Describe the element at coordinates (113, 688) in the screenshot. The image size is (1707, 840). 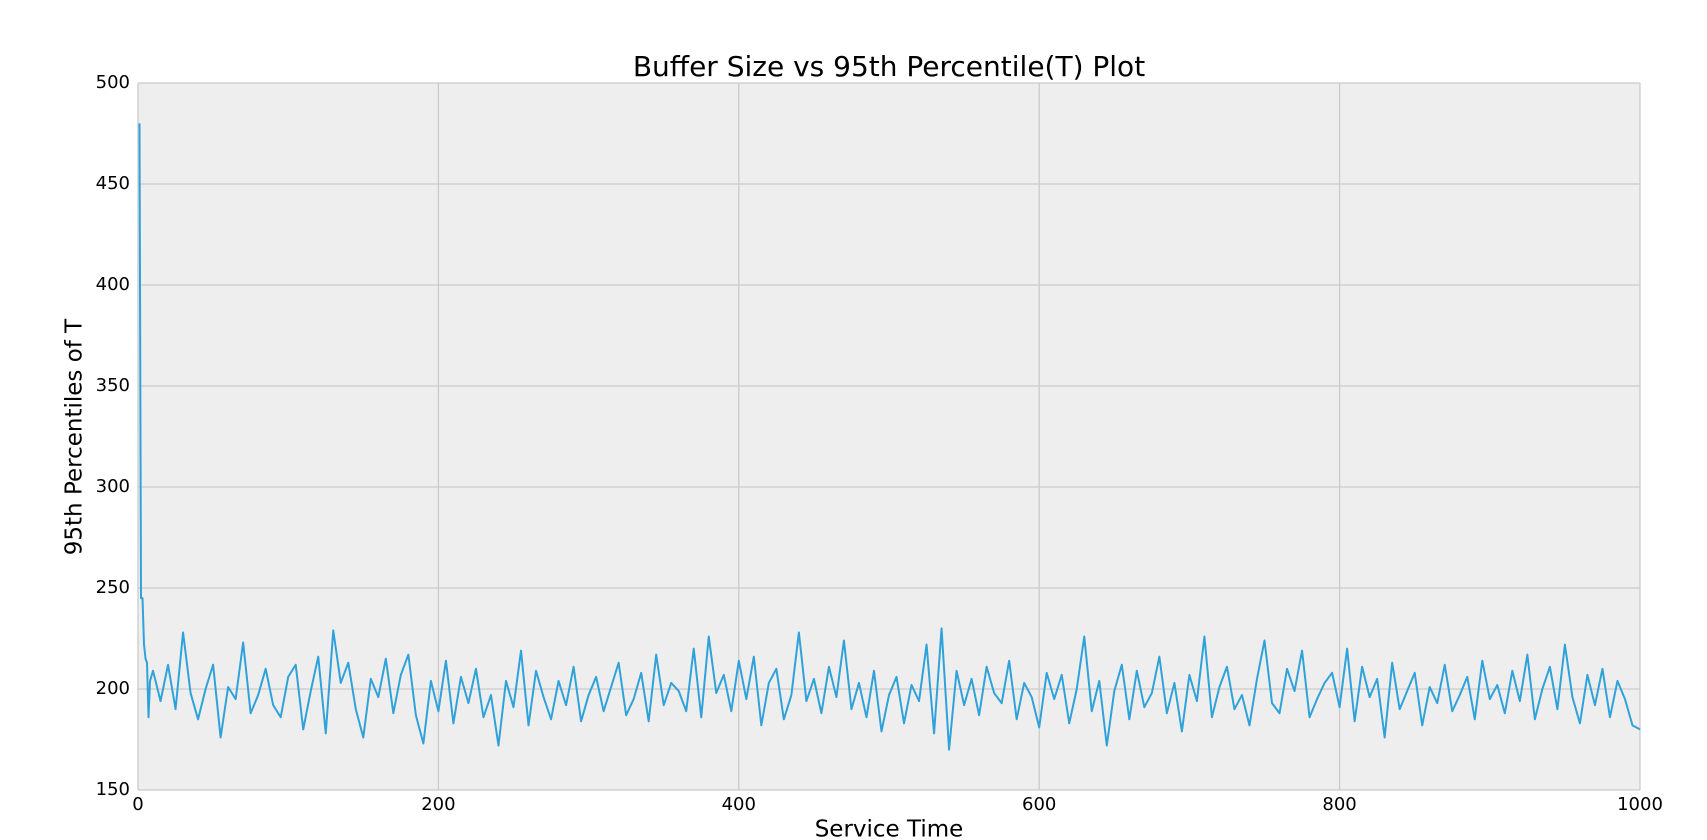
I see `y-tick-label: 200` at that location.